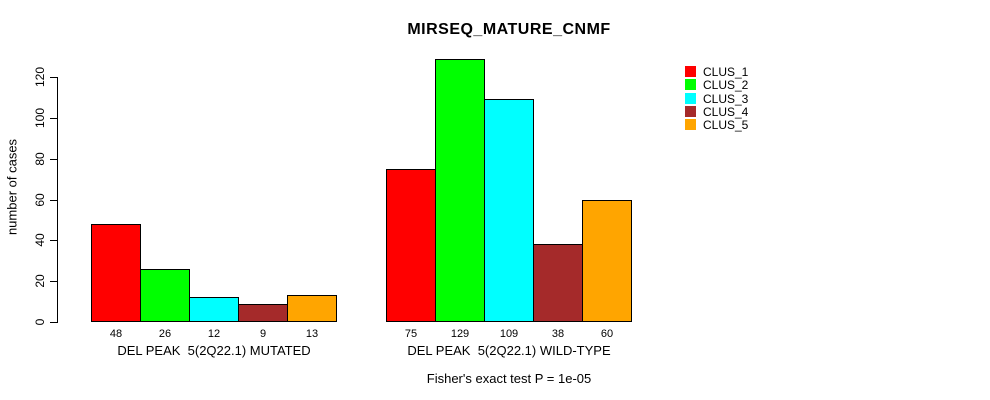 This screenshot has width=990, height=400. I want to click on legend-item: CLUS_3, so click(717, 98).